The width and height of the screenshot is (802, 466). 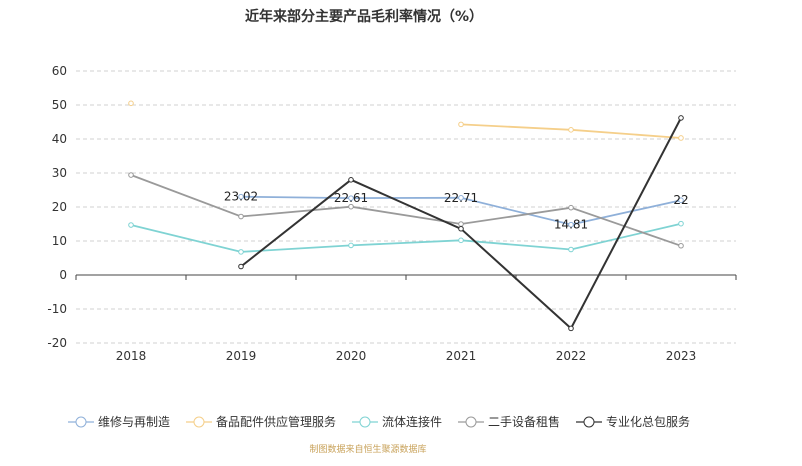 I want to click on y-tick-label: 20, so click(x=59, y=207).